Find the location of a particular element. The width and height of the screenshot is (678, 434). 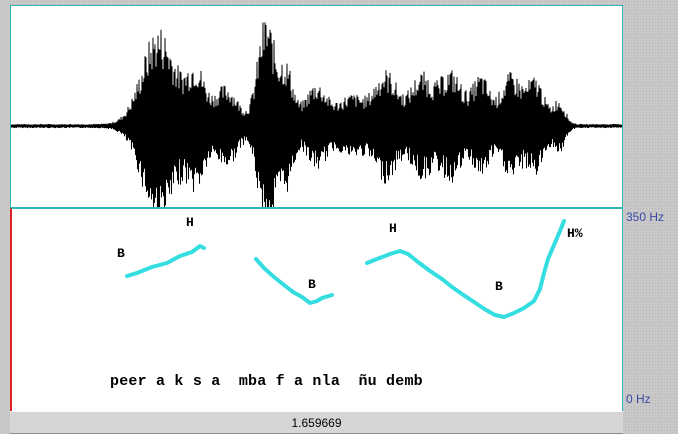

tone-label-b2: B is located at coordinates (312, 284).